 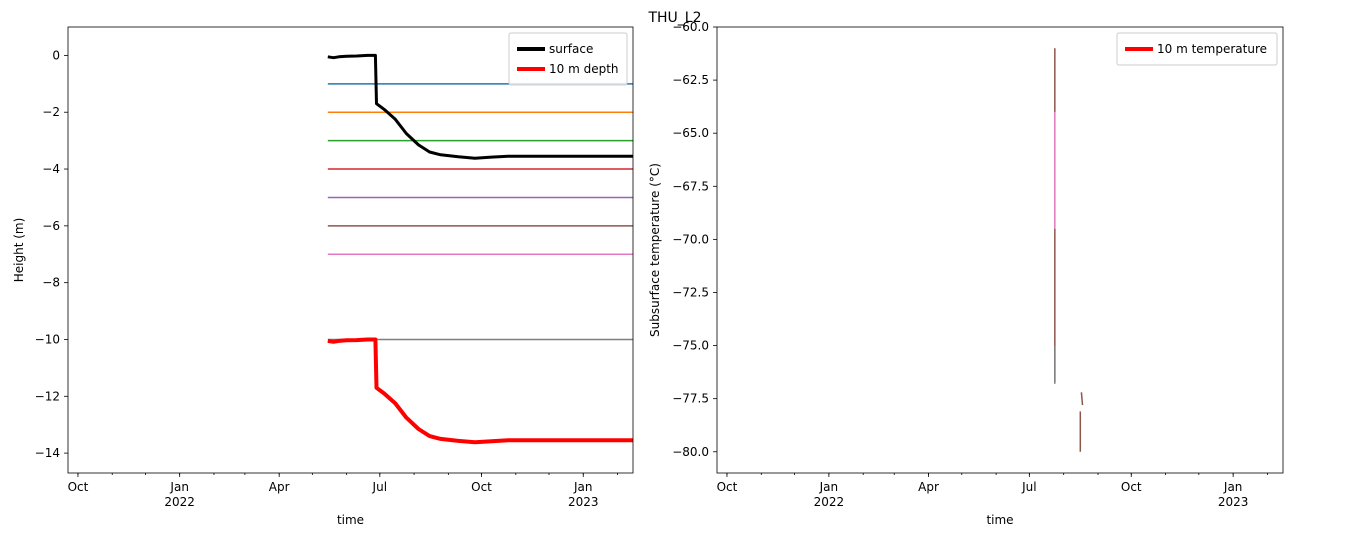 What do you see at coordinates (51, 112) in the screenshot?
I see `y-tick-label: −2` at bounding box center [51, 112].